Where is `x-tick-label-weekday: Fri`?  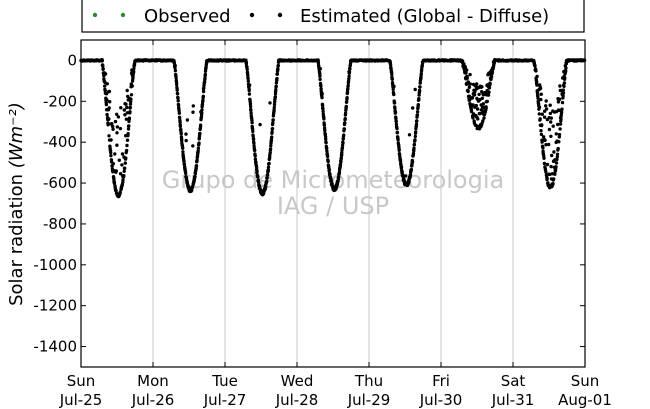 x-tick-label-weekday: Fri is located at coordinates (441, 381).